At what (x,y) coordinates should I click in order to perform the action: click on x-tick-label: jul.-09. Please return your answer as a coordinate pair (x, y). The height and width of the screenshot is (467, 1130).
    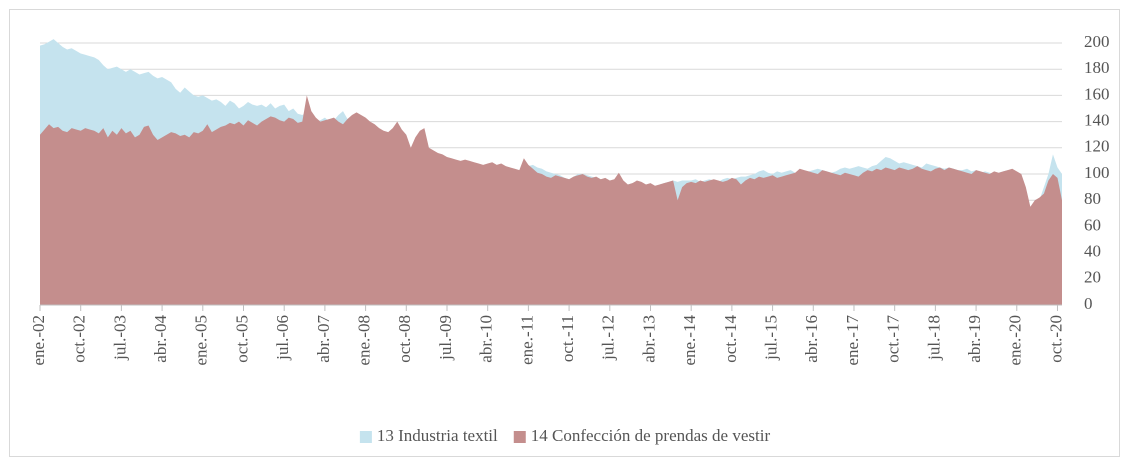
    Looking at the image, I should click on (445, 338).